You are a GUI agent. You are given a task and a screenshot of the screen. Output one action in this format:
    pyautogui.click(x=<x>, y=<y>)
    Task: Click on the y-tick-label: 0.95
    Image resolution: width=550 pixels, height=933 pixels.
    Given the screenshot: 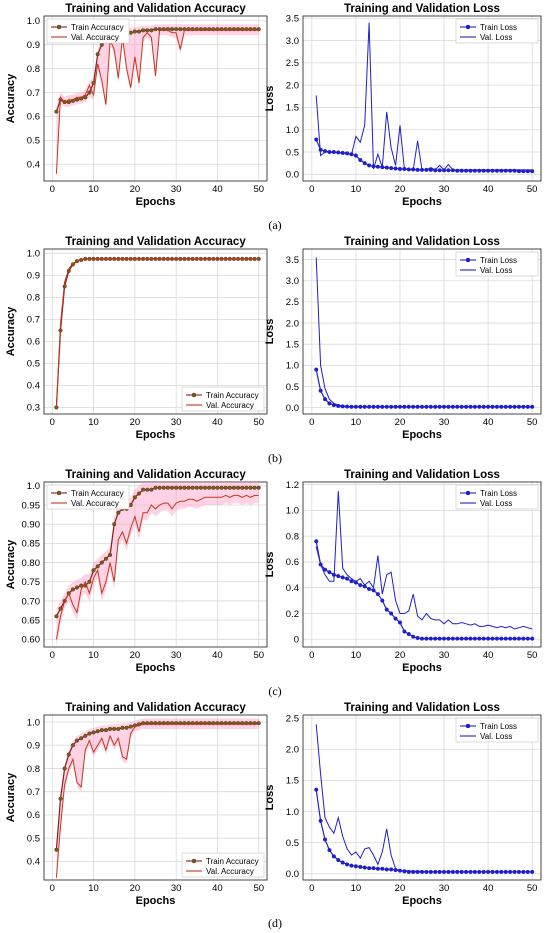 What is the action you would take?
    pyautogui.click(x=31, y=505)
    